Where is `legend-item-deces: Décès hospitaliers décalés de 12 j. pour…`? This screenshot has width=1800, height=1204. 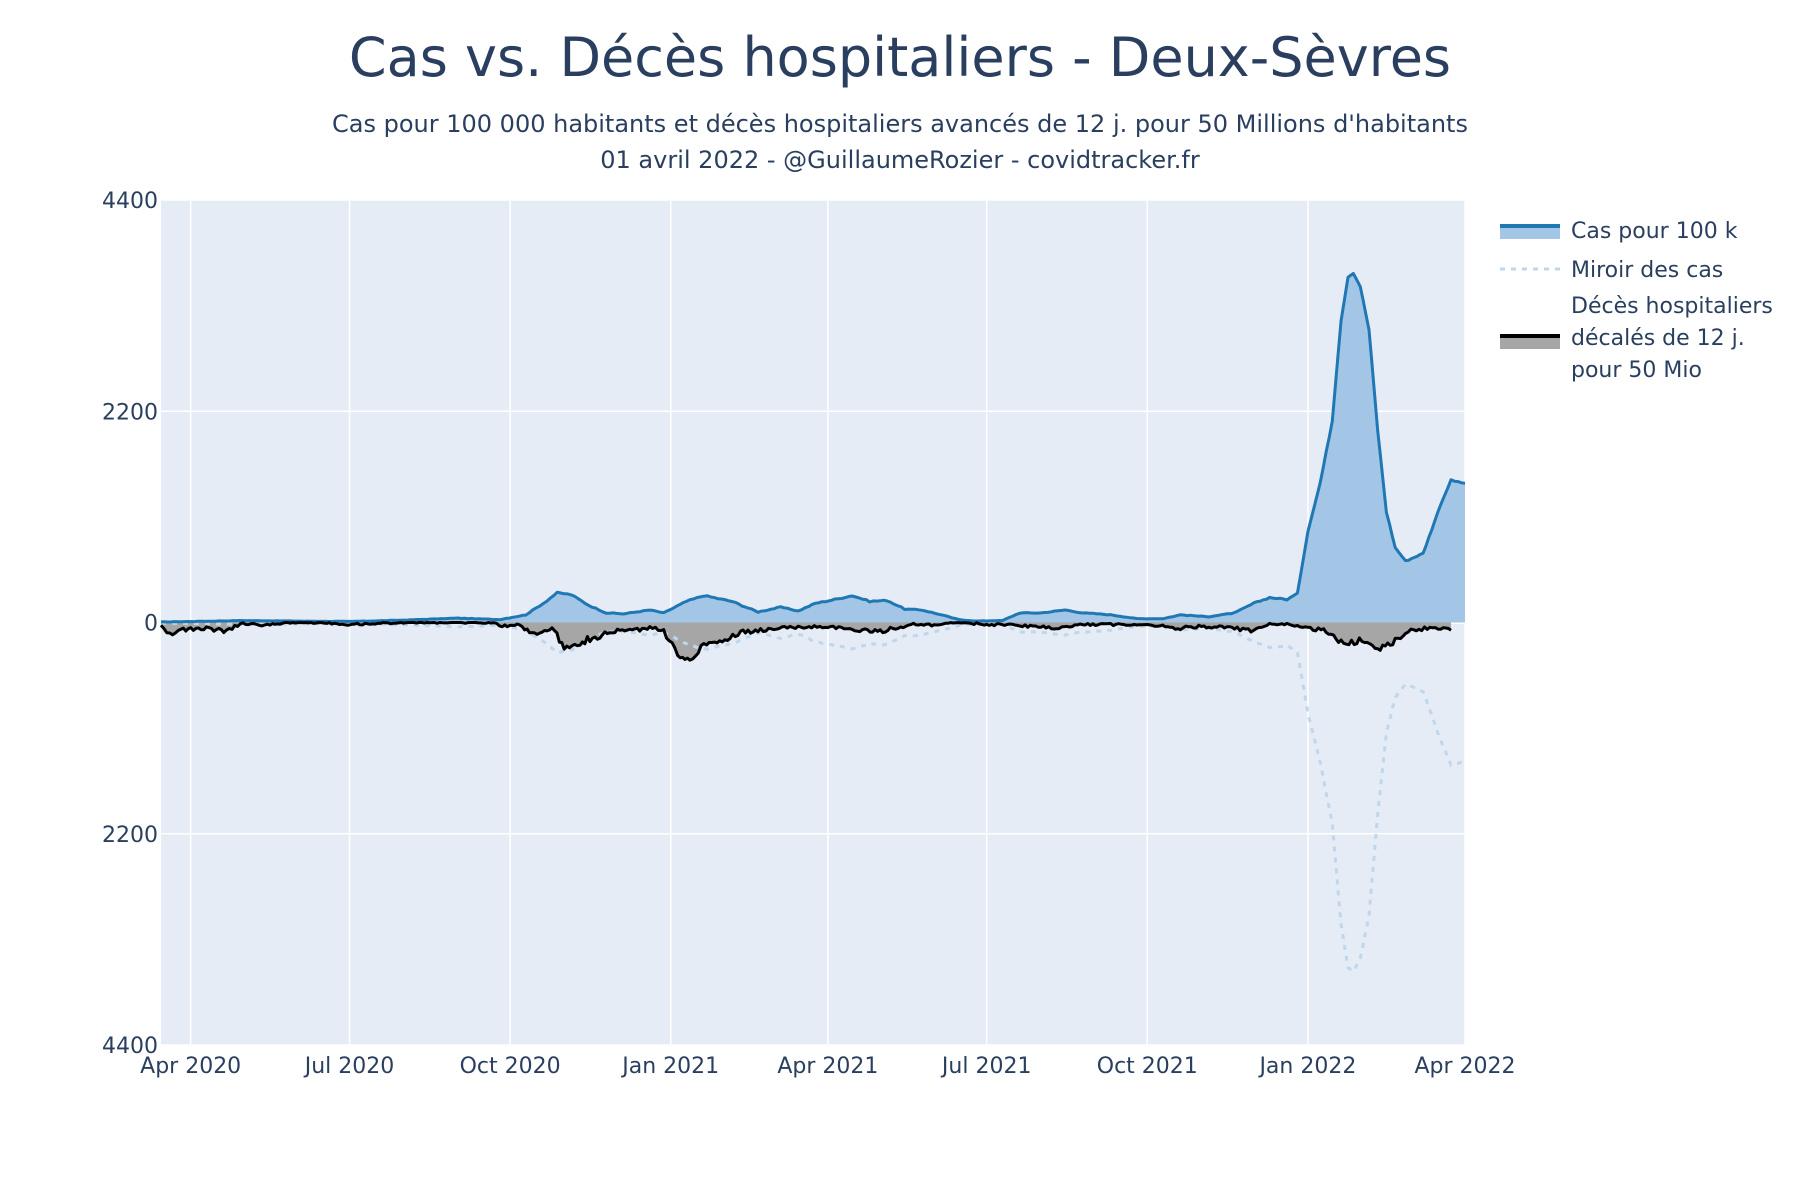 legend-item-deces: Décès hospitaliers décalés de 12 j. pour… is located at coordinates (1636, 338).